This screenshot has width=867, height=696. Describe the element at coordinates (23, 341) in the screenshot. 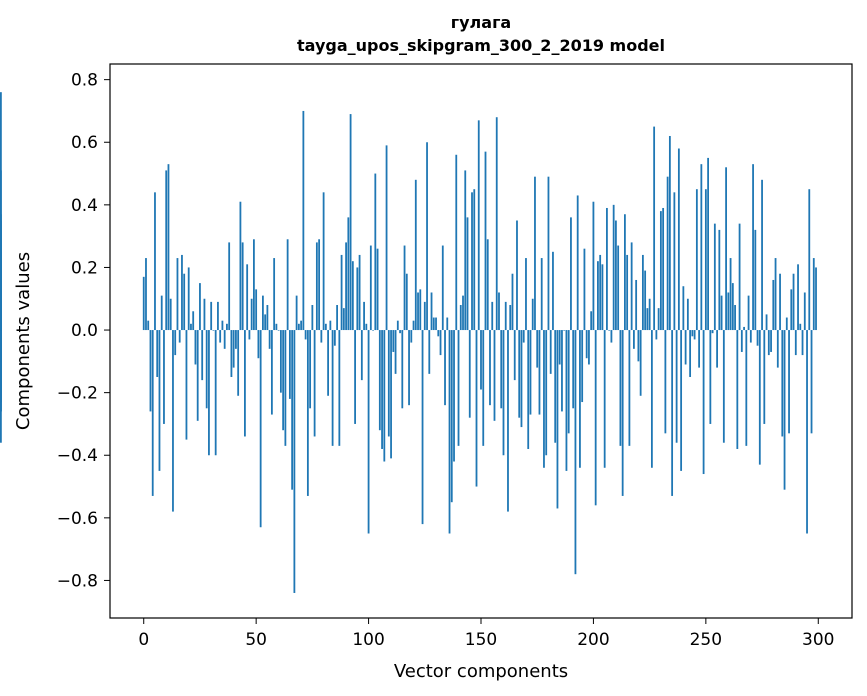

I see `y-axis-label: Components values` at that location.